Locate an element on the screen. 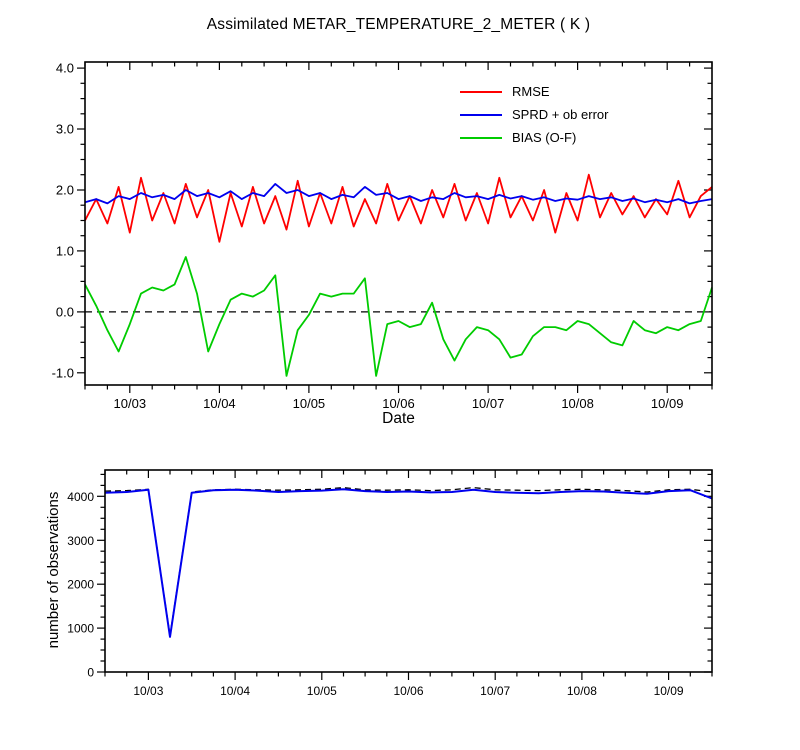  legend-line-sprd-icon is located at coordinates (481, 114).